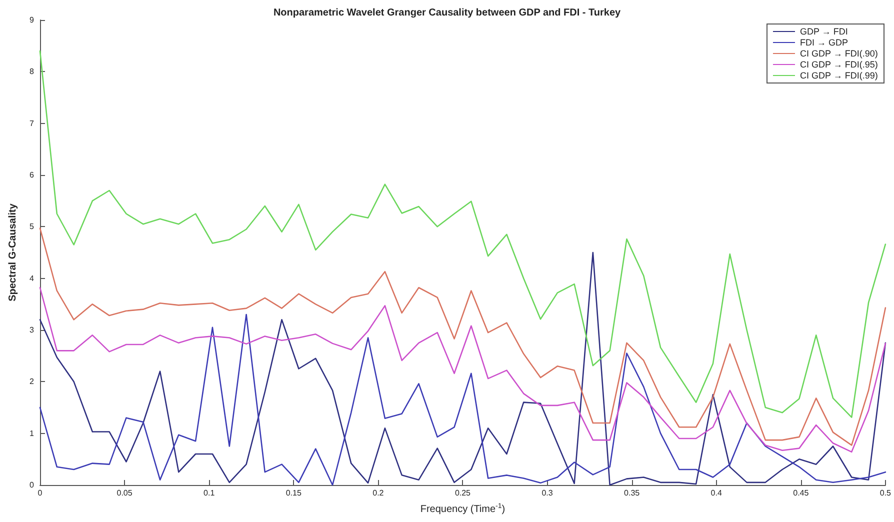 The width and height of the screenshot is (894, 522). I want to click on y-tick-label: 7, so click(32, 123).